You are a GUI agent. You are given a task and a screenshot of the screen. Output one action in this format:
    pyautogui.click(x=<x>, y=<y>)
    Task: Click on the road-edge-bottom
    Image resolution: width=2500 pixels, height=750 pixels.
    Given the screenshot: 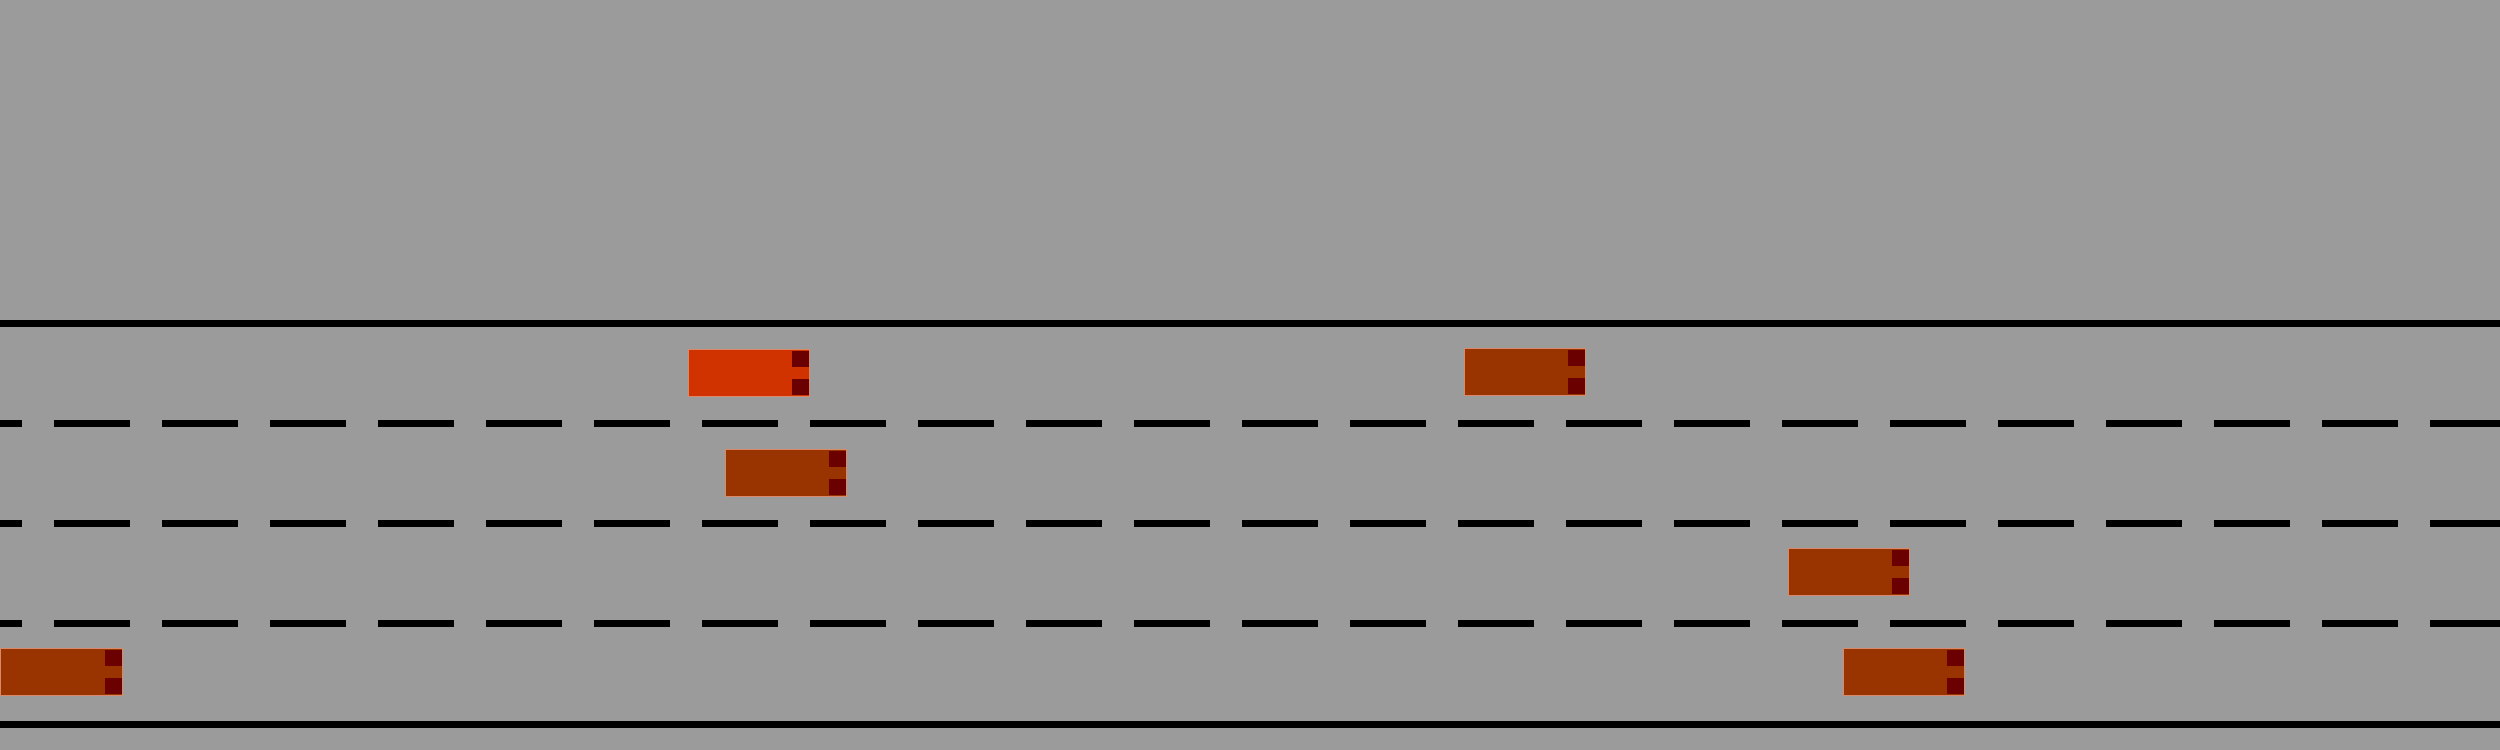 What is the action you would take?
    pyautogui.click(x=1250, y=724)
    